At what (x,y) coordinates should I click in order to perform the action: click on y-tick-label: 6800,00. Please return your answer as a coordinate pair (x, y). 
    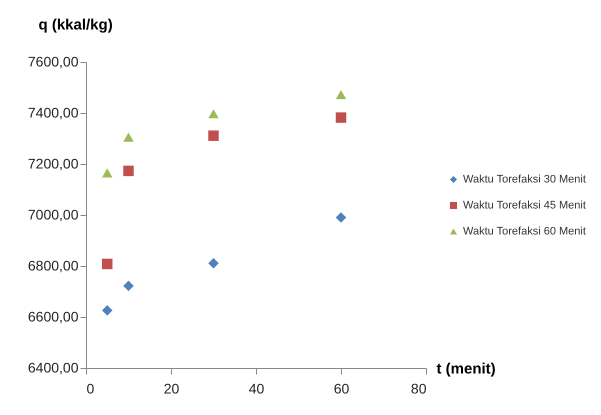
    Looking at the image, I should click on (53, 266).